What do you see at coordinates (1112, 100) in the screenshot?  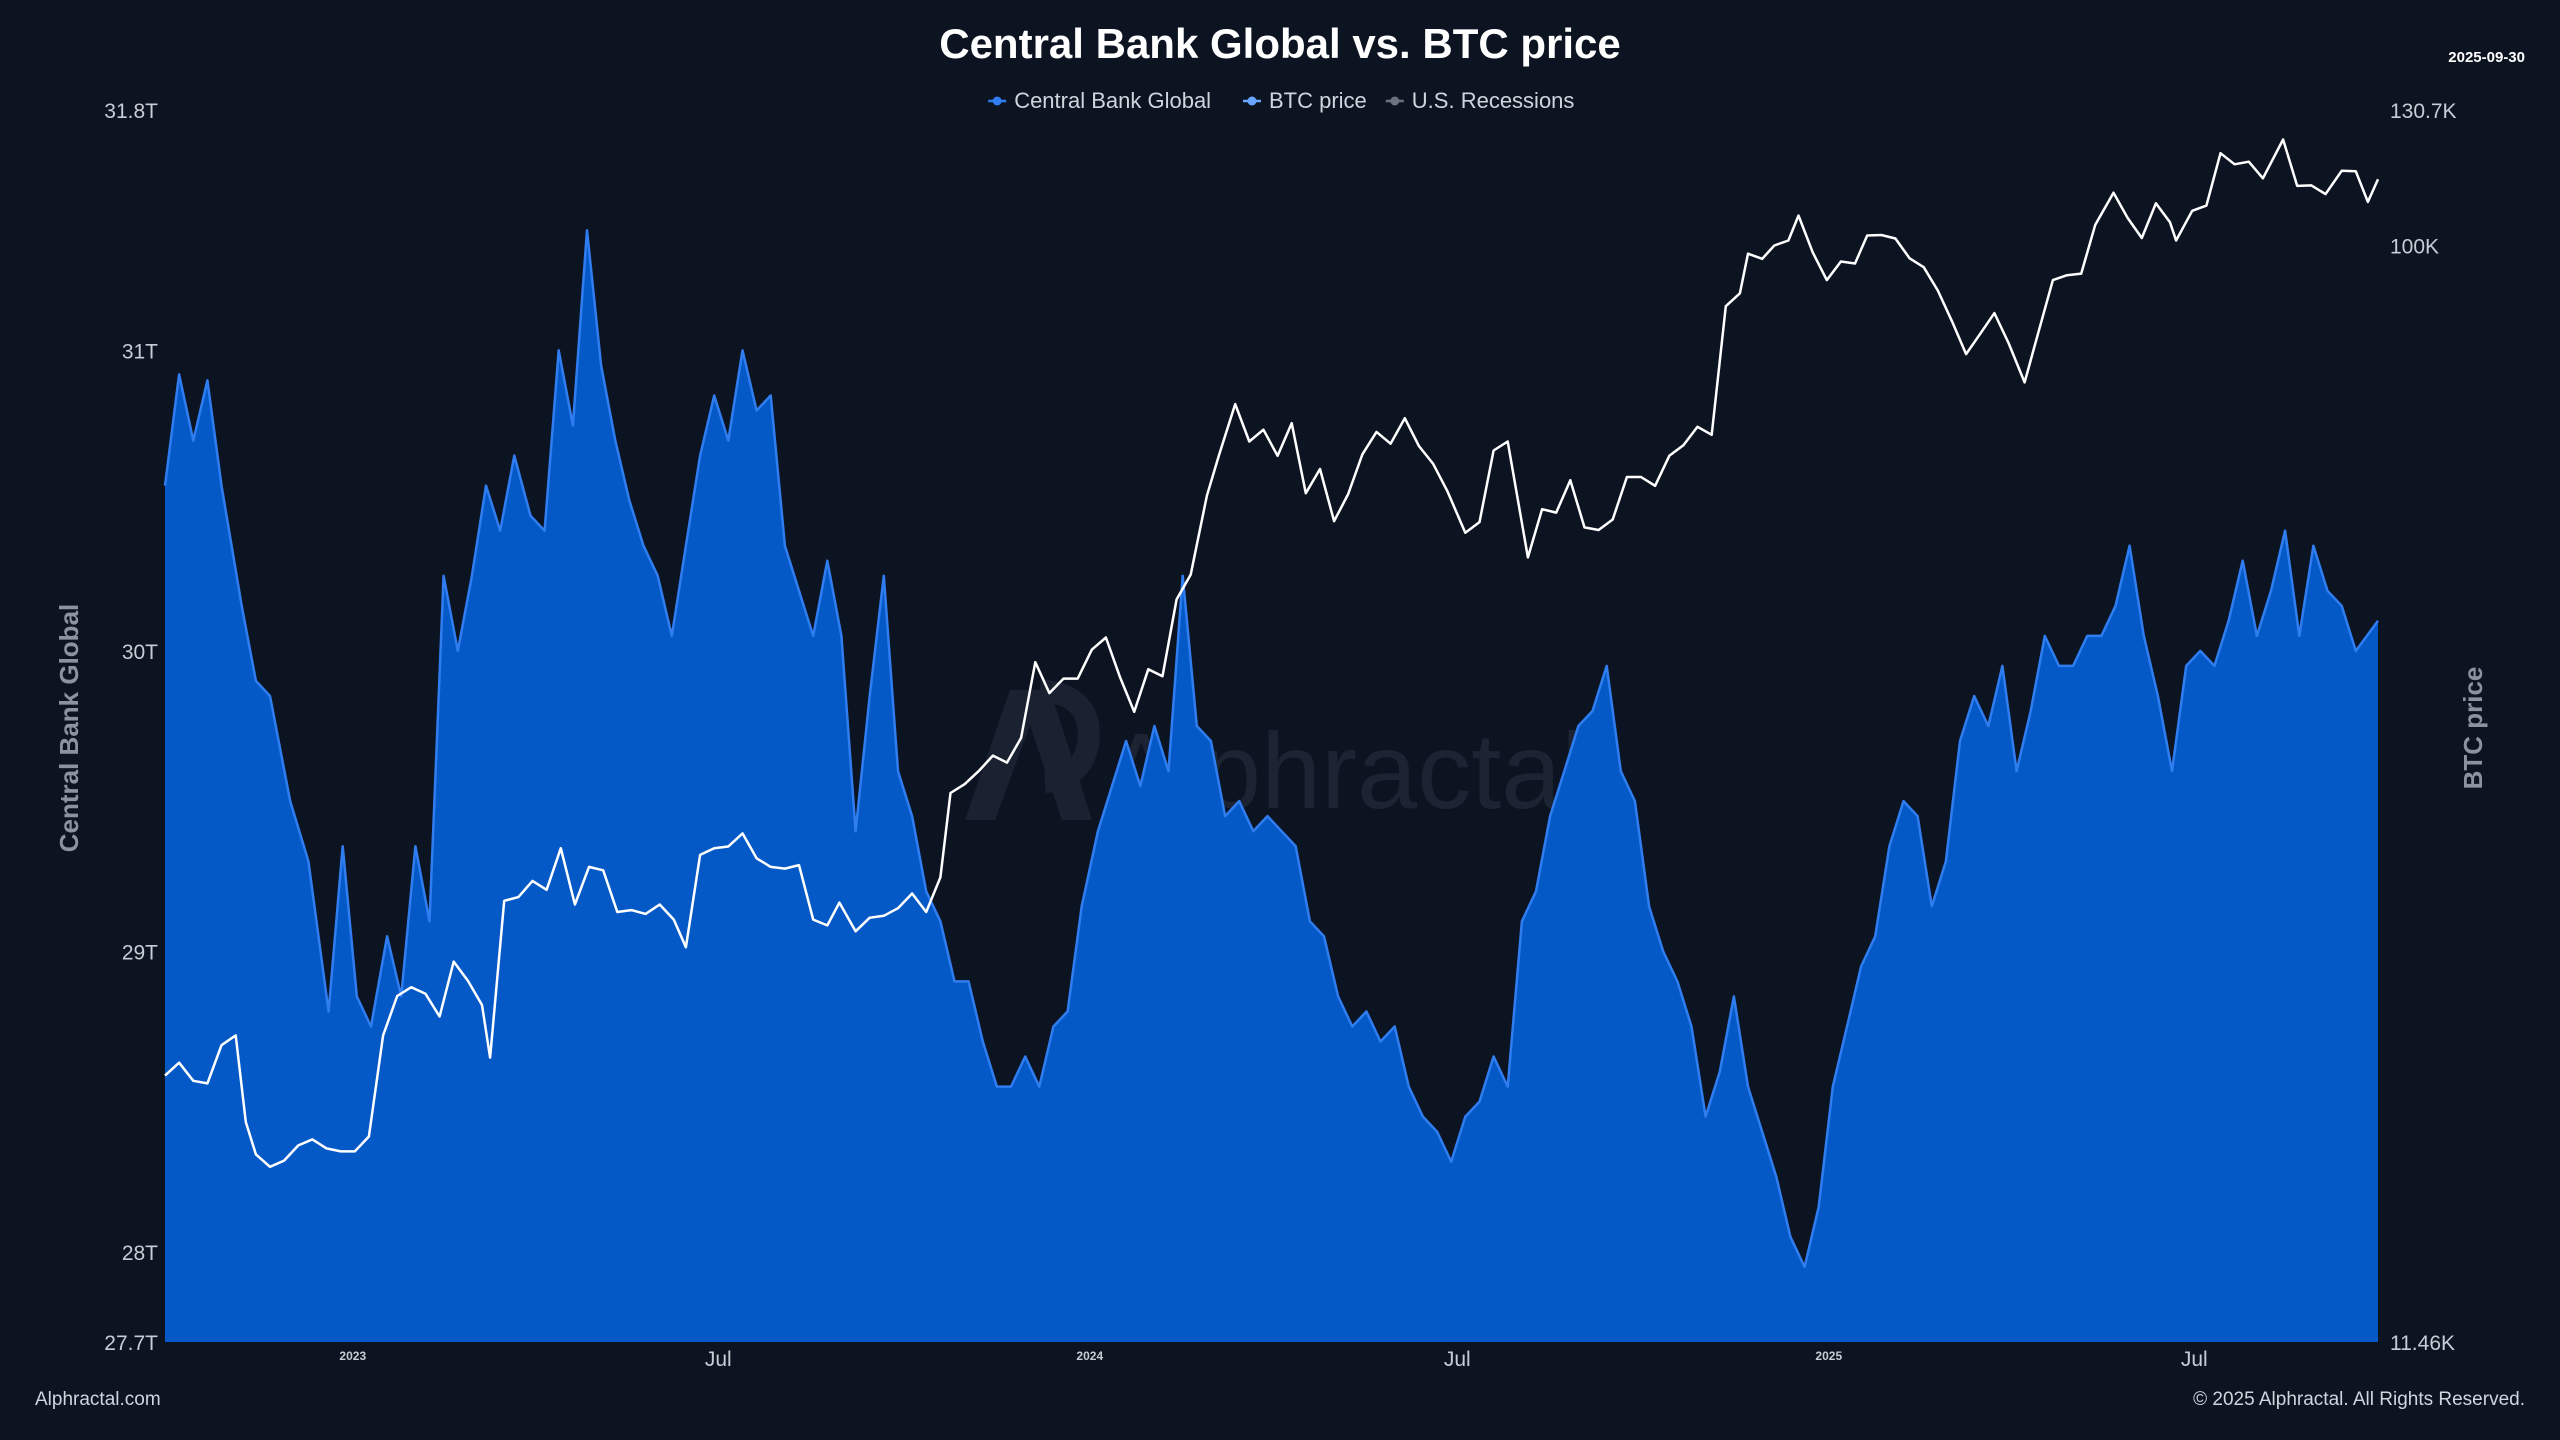 I see `legend-label: Central Bank Global` at bounding box center [1112, 100].